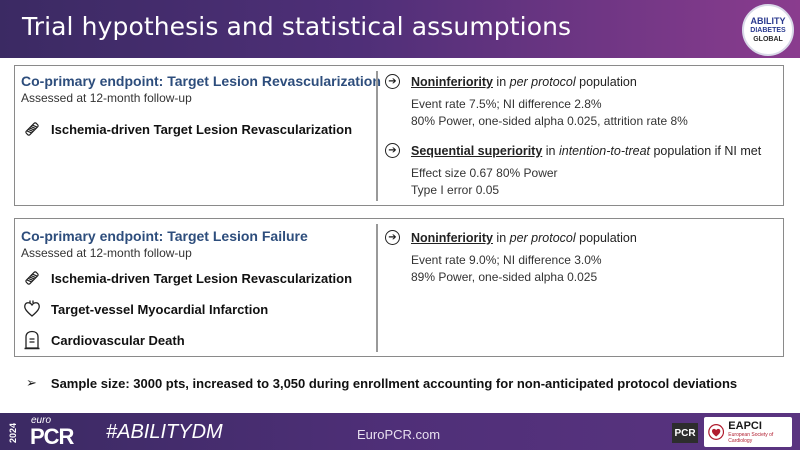 The image size is (800, 450). I want to click on hypothesis-detail: Effect size 0.67 80% Power, so click(484, 173).